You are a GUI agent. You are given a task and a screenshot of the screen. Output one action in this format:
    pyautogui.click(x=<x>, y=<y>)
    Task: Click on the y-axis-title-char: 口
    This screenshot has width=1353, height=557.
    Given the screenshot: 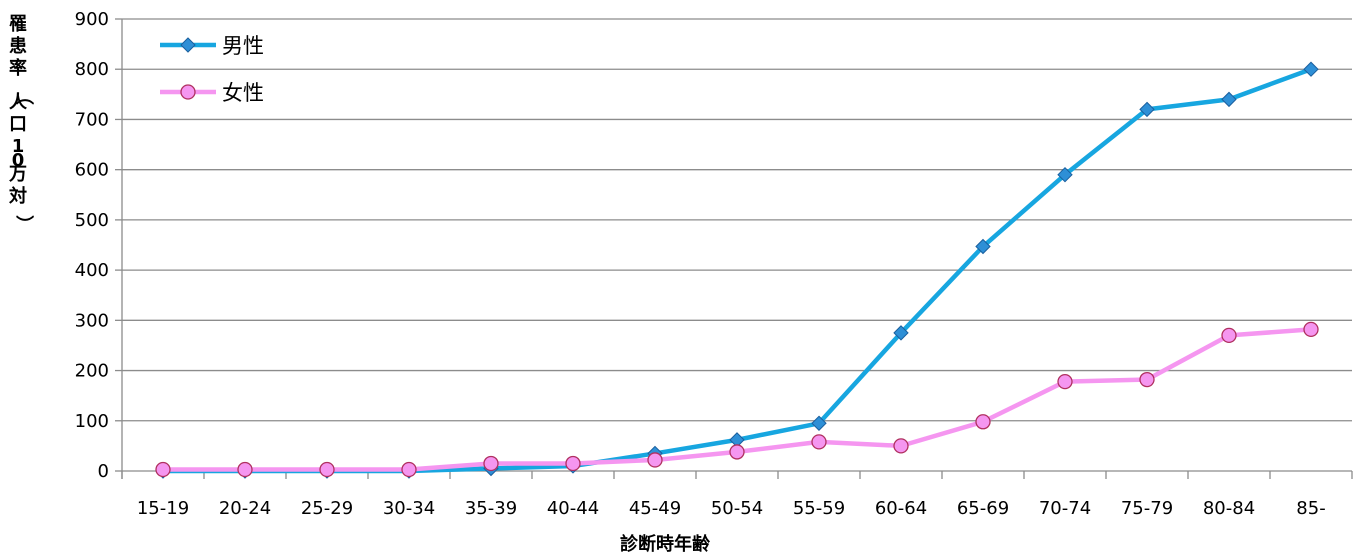 What is the action you would take?
    pyautogui.click(x=18, y=124)
    